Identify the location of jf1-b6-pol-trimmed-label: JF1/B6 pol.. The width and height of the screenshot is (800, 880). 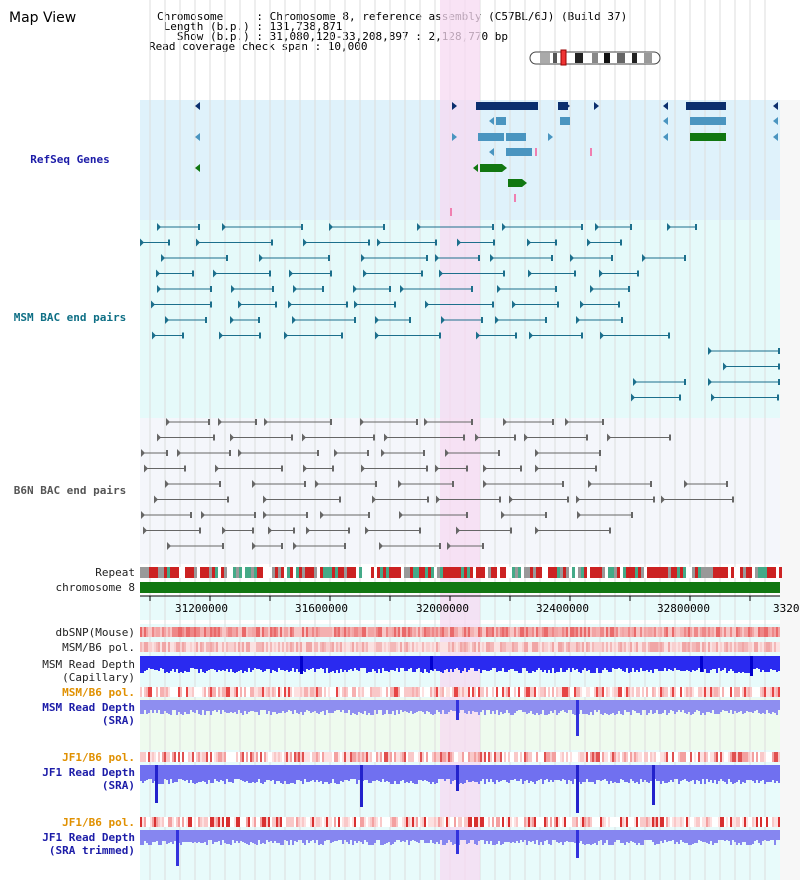
(98, 822).